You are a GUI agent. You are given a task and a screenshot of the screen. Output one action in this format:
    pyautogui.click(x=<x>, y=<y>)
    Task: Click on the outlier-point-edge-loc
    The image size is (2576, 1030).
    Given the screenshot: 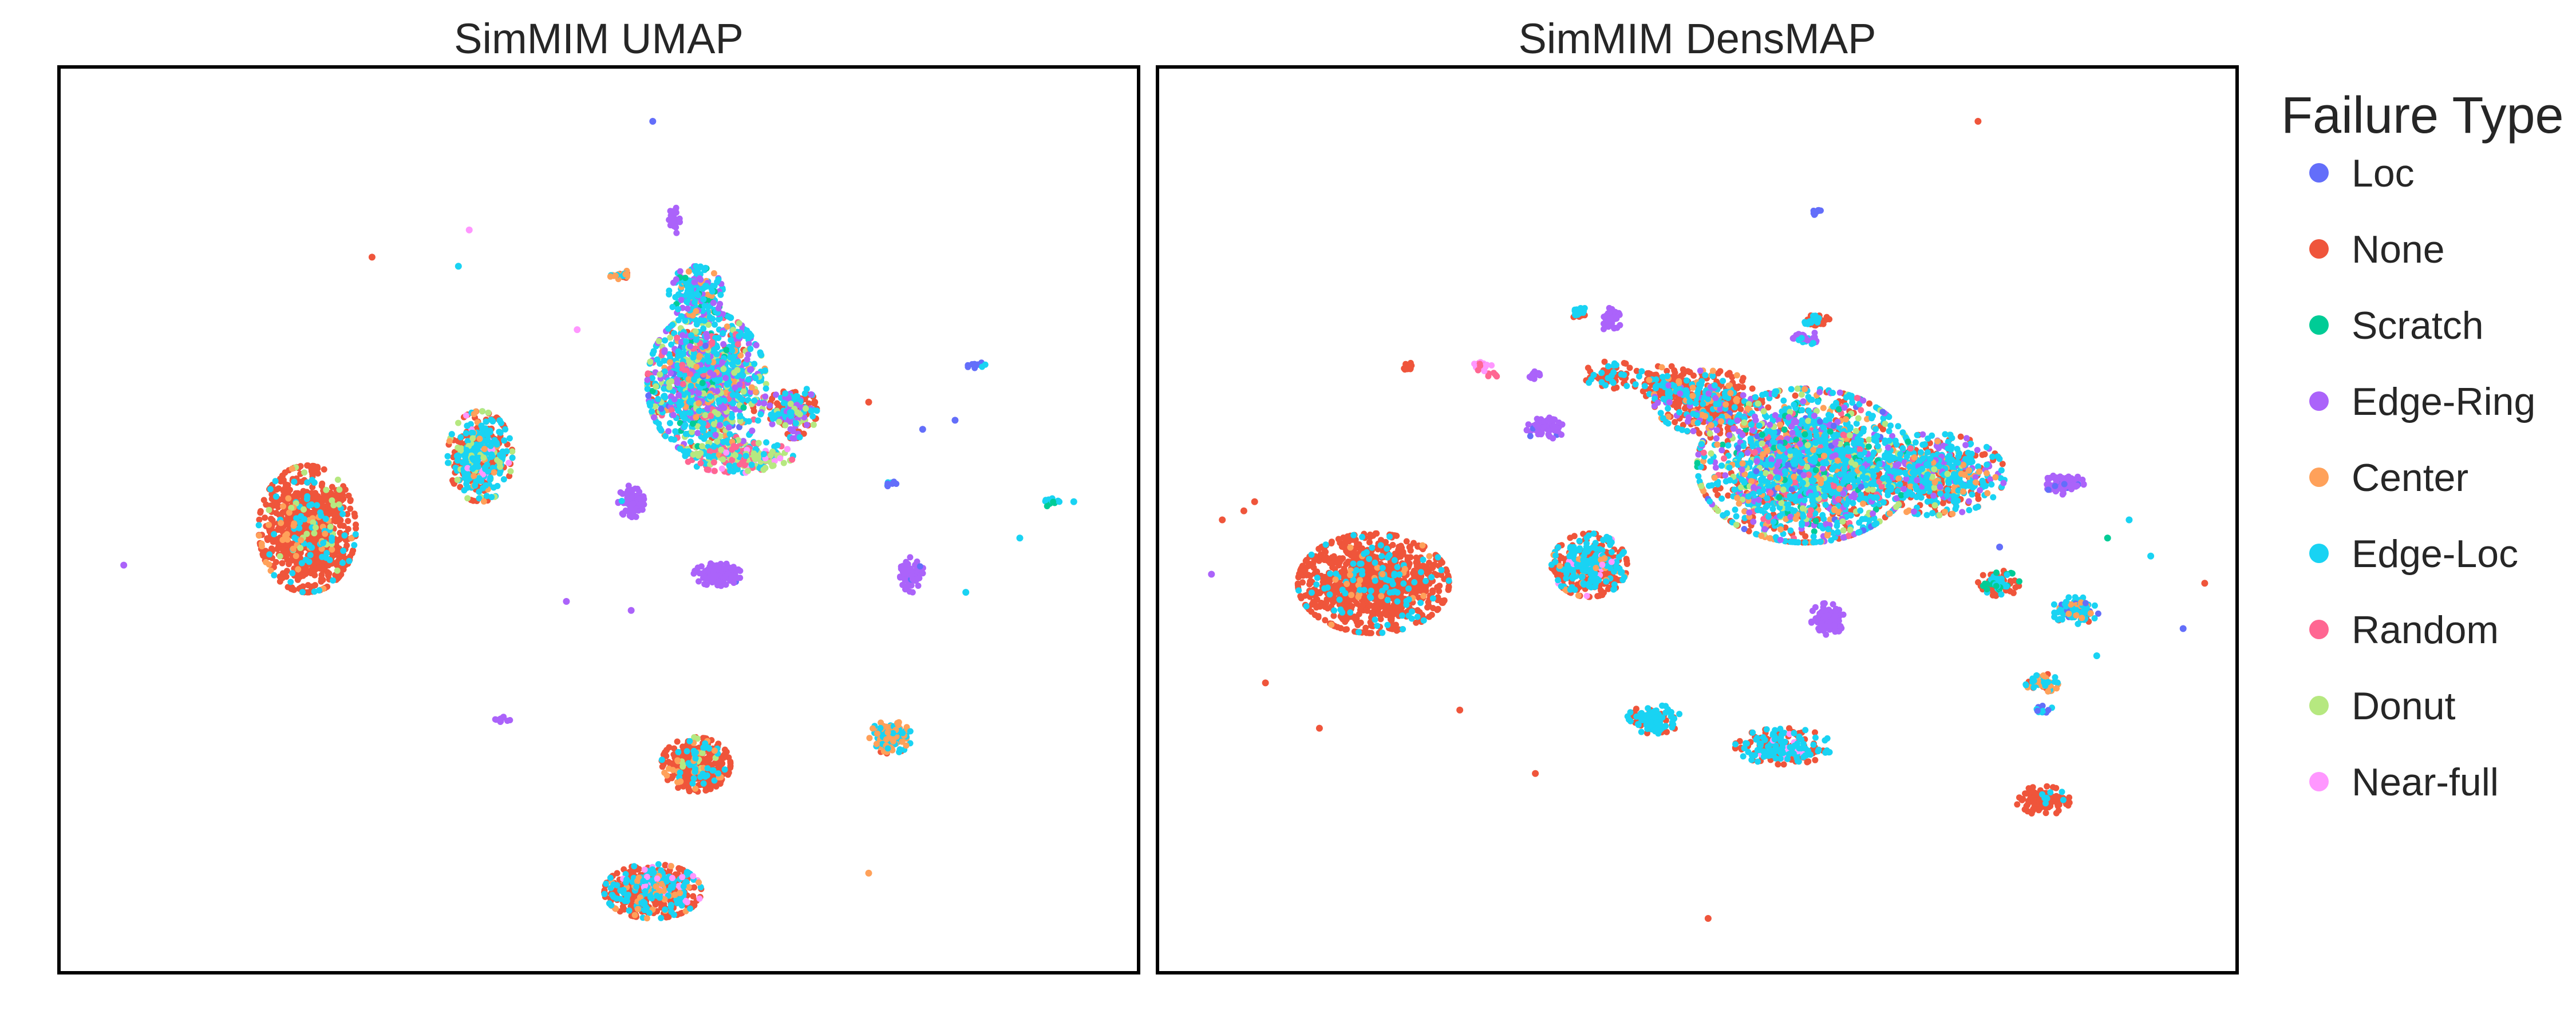 What is the action you would take?
    pyautogui.click(x=1073, y=501)
    